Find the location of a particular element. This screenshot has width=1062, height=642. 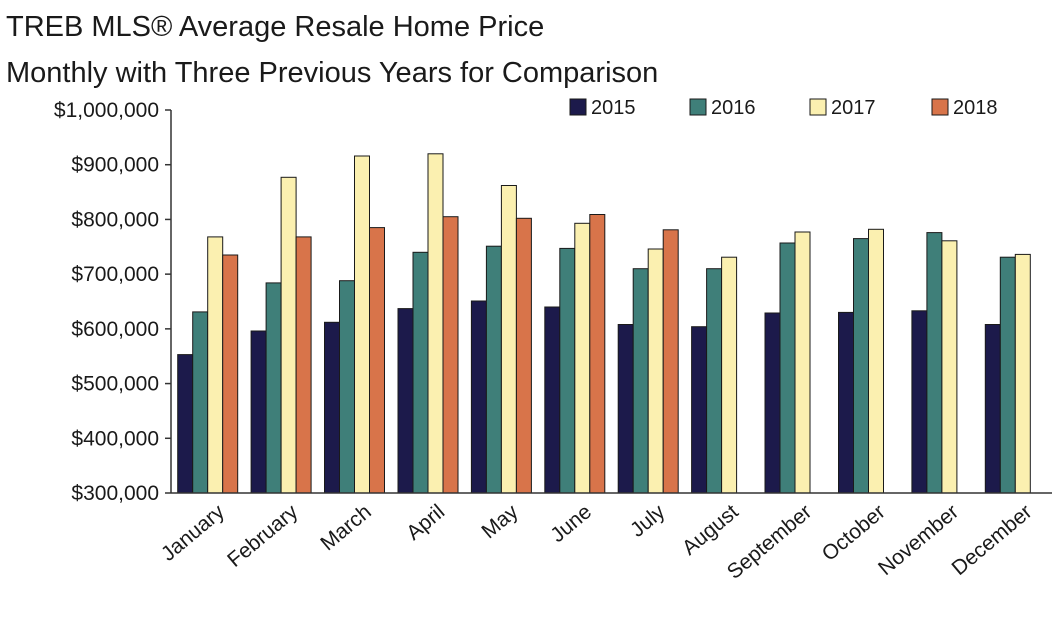

y-tick-label: $800,000 is located at coordinates (115, 219).